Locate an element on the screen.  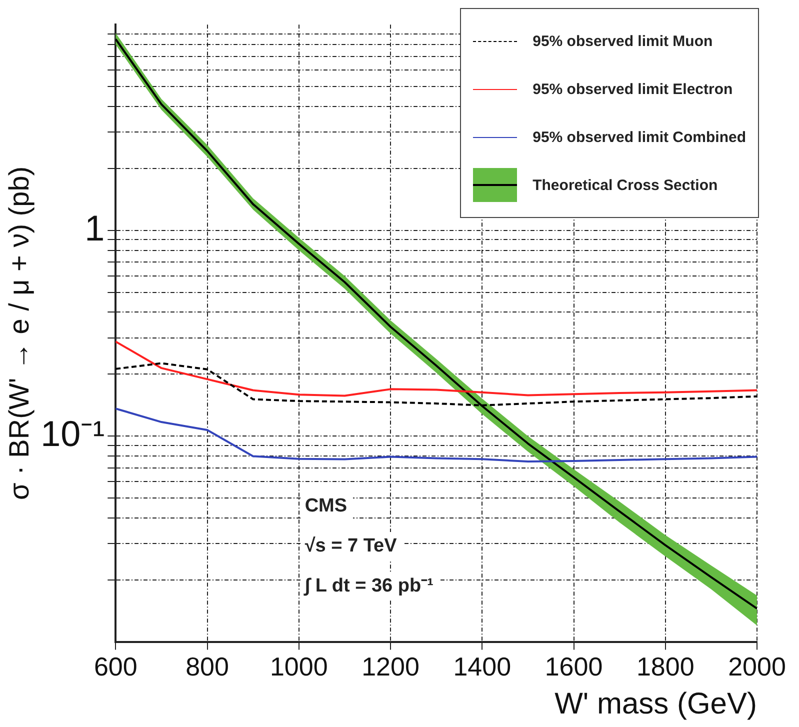
x-tick-label: 1800 is located at coordinates (665, 667).